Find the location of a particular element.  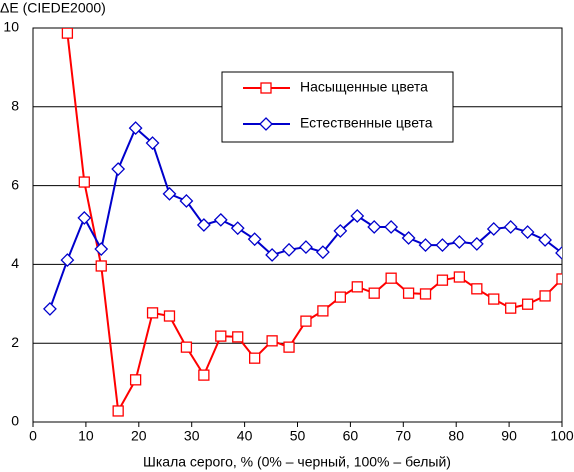

x-tick-label: 80 is located at coordinates (456, 436).